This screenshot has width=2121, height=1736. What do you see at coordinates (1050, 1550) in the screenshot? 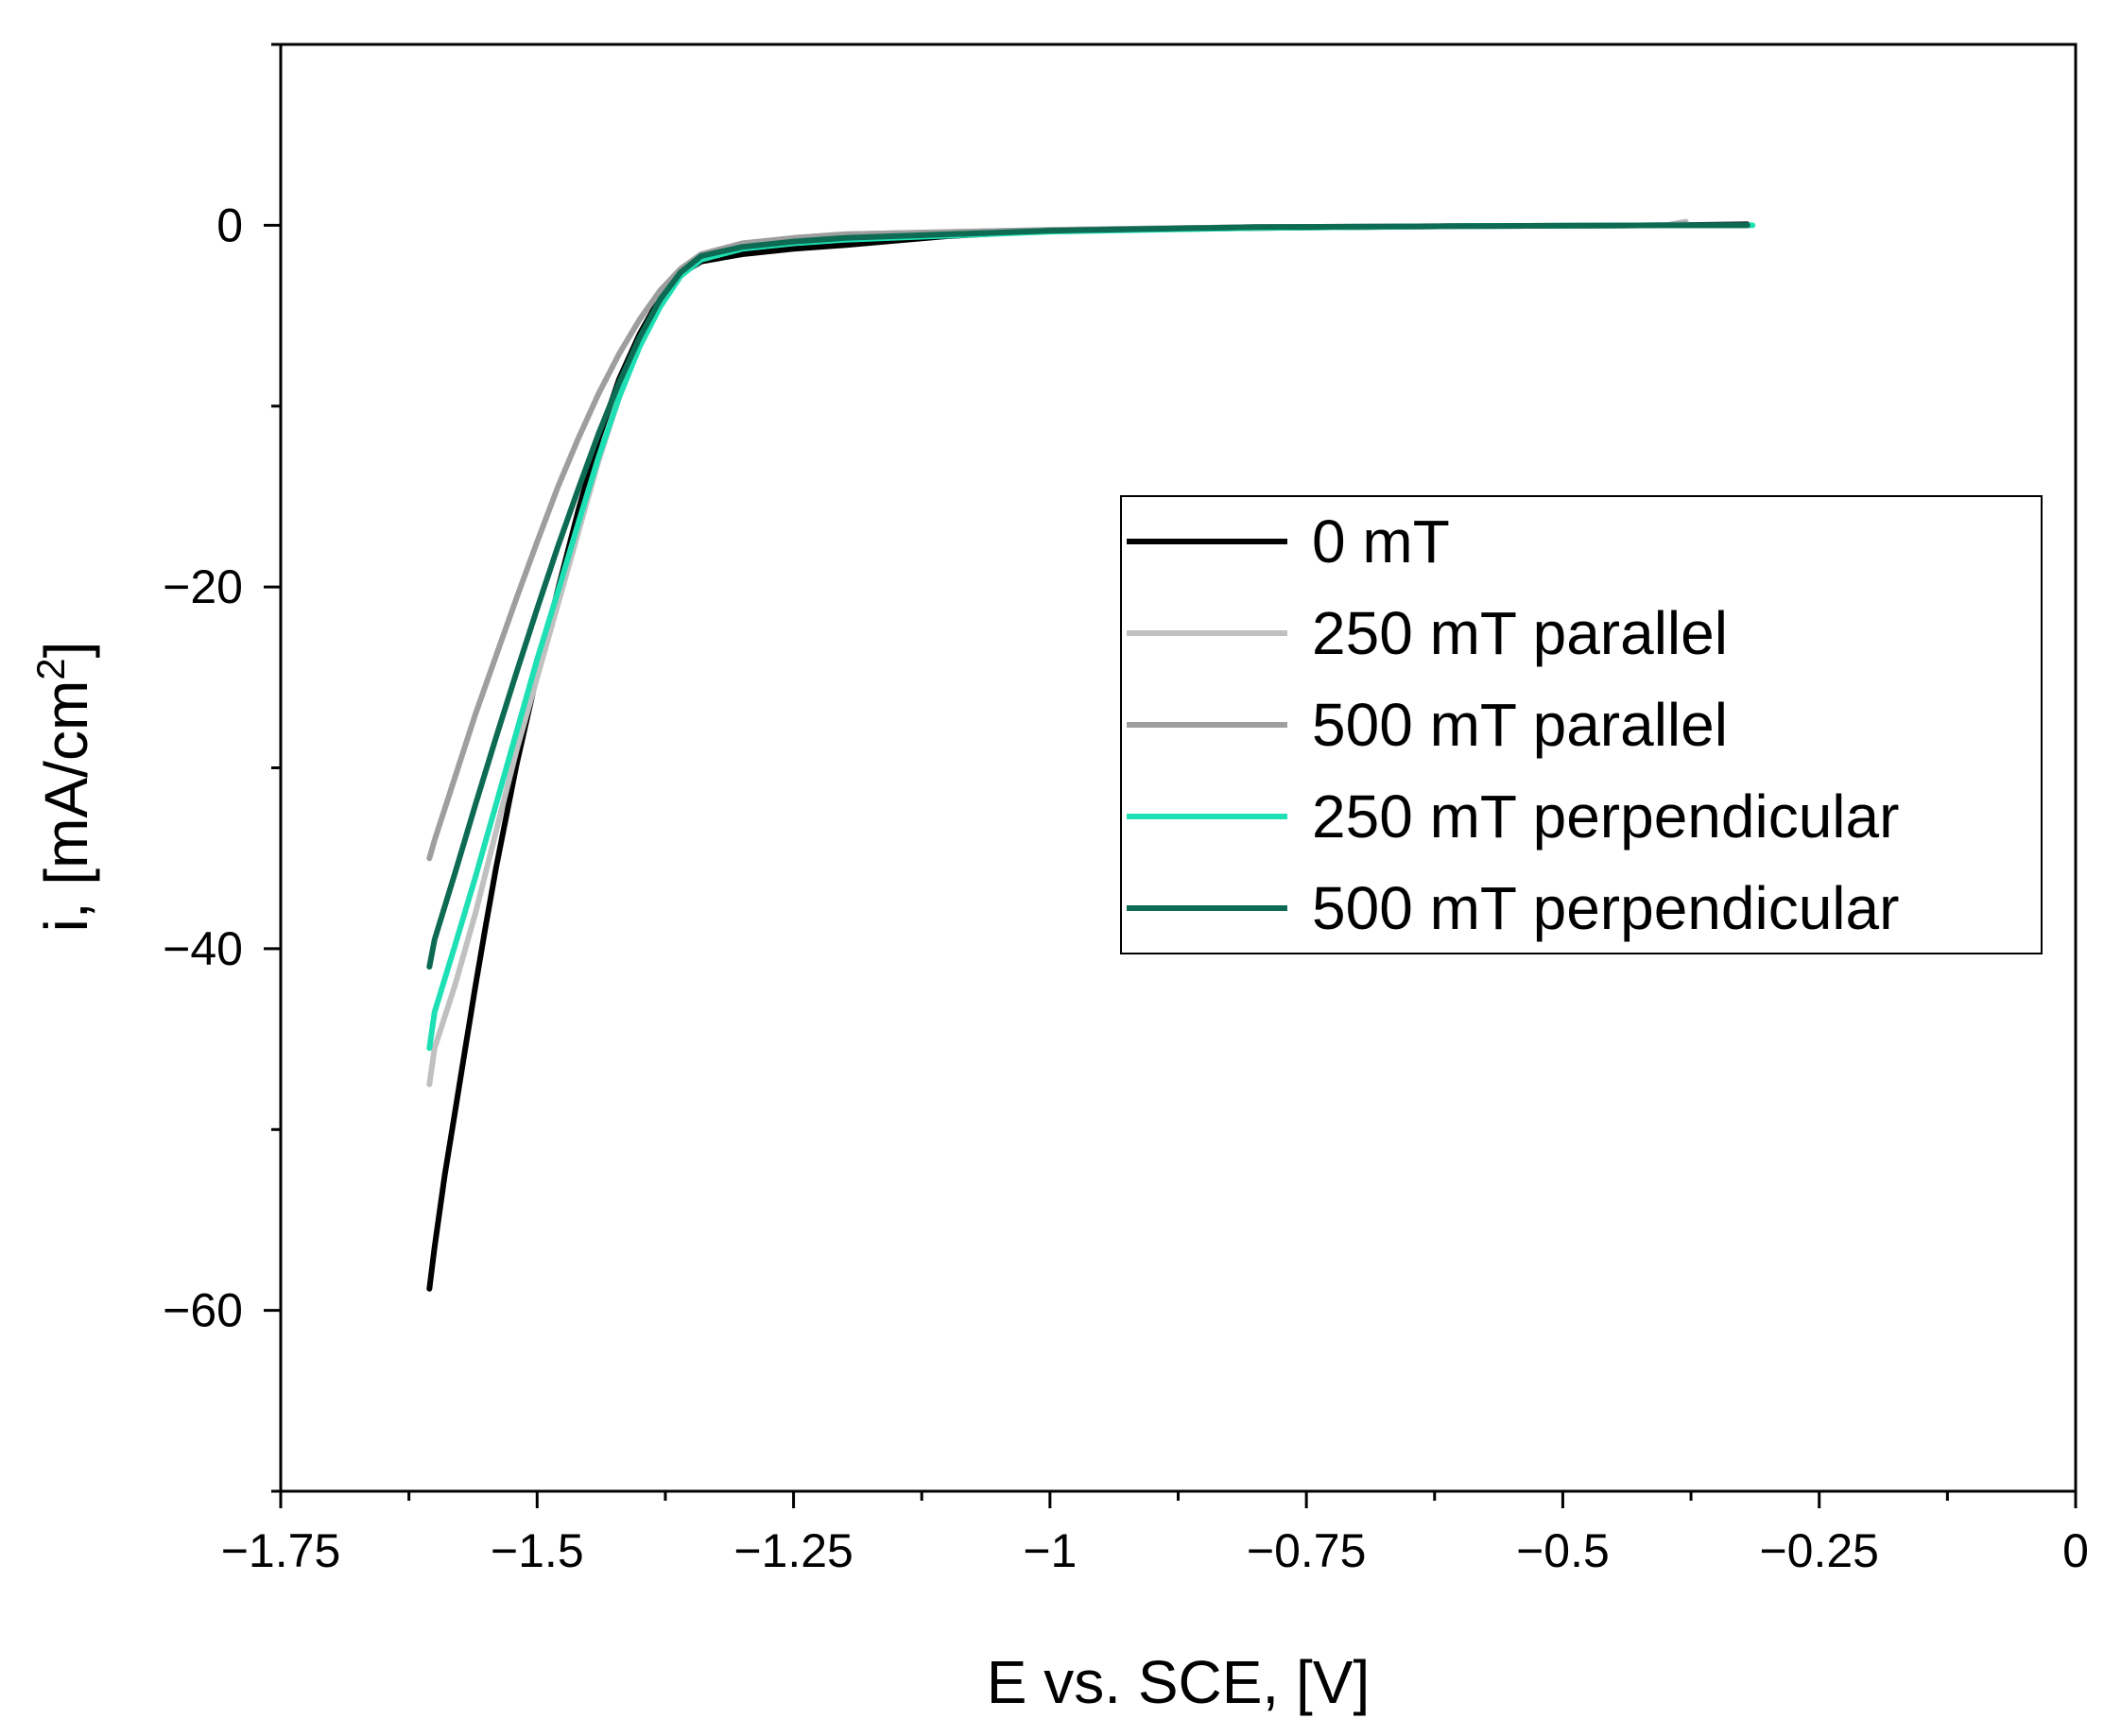
I see `x-tick-label: −1` at bounding box center [1050, 1550].